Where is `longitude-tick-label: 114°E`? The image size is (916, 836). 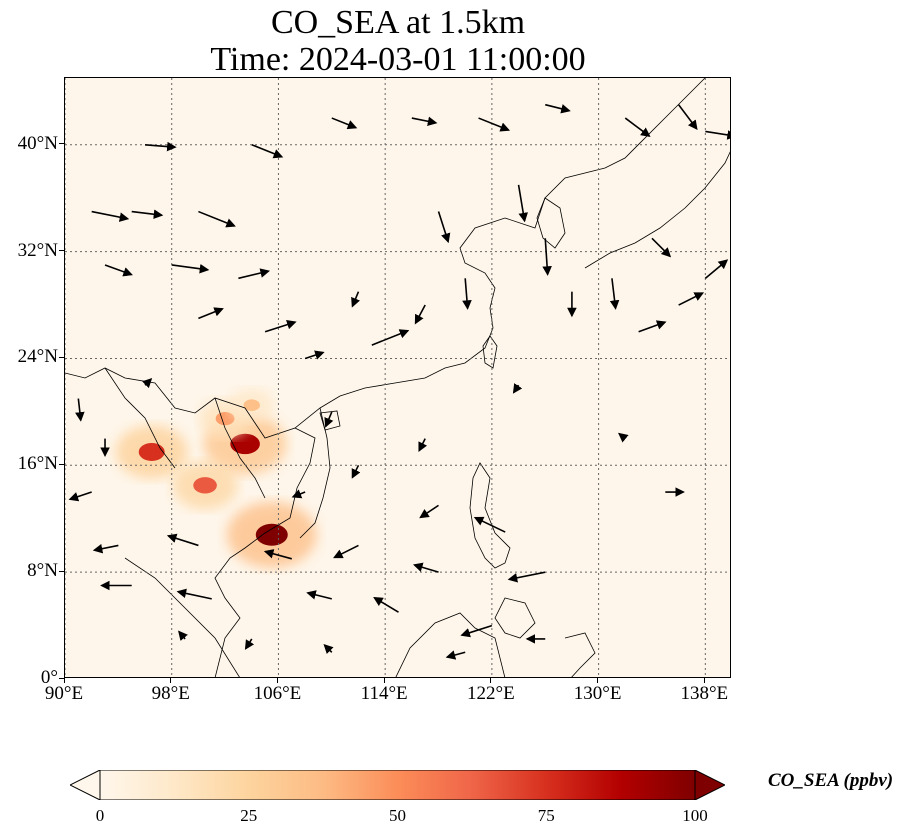 longitude-tick-label: 114°E is located at coordinates (384, 693).